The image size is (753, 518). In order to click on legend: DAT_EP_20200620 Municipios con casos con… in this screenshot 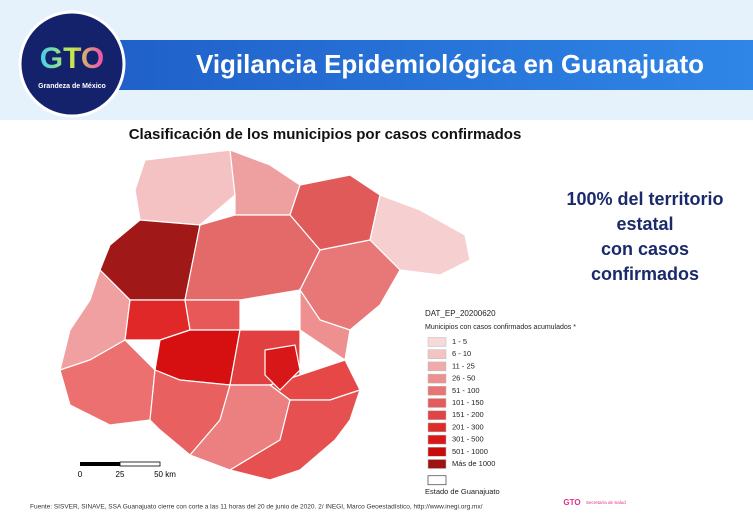, I will do `click(500, 402)`.